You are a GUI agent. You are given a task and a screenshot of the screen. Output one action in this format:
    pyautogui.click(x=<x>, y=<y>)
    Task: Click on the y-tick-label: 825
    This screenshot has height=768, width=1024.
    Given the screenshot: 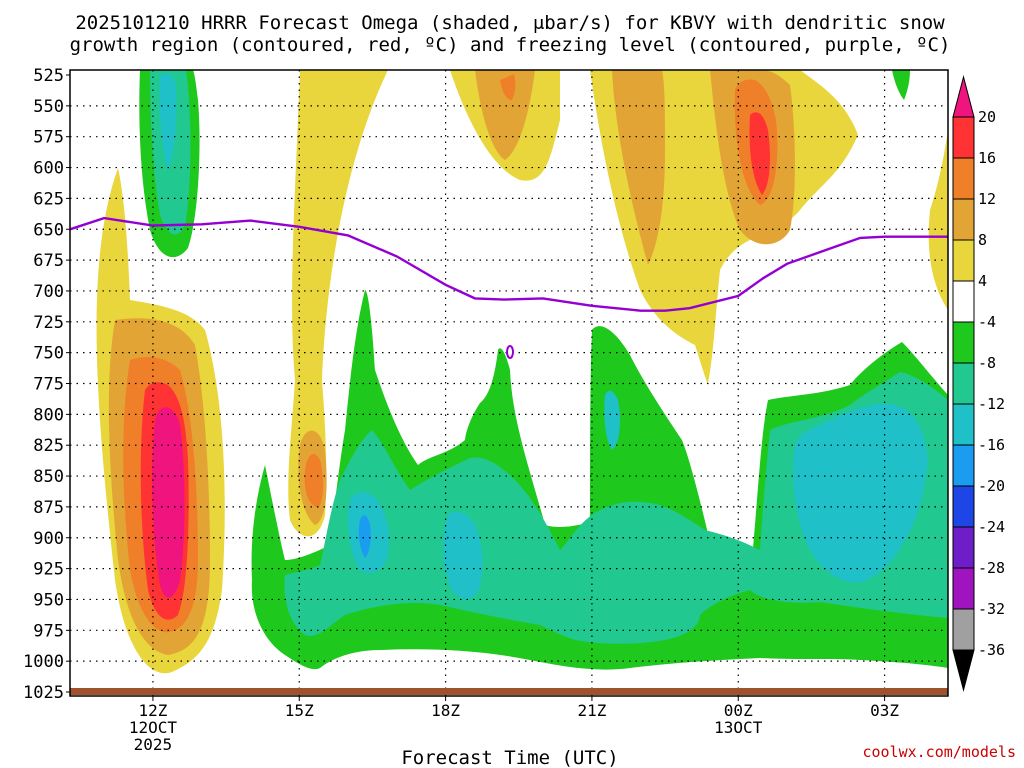 What is the action you would take?
    pyautogui.click(x=48, y=446)
    